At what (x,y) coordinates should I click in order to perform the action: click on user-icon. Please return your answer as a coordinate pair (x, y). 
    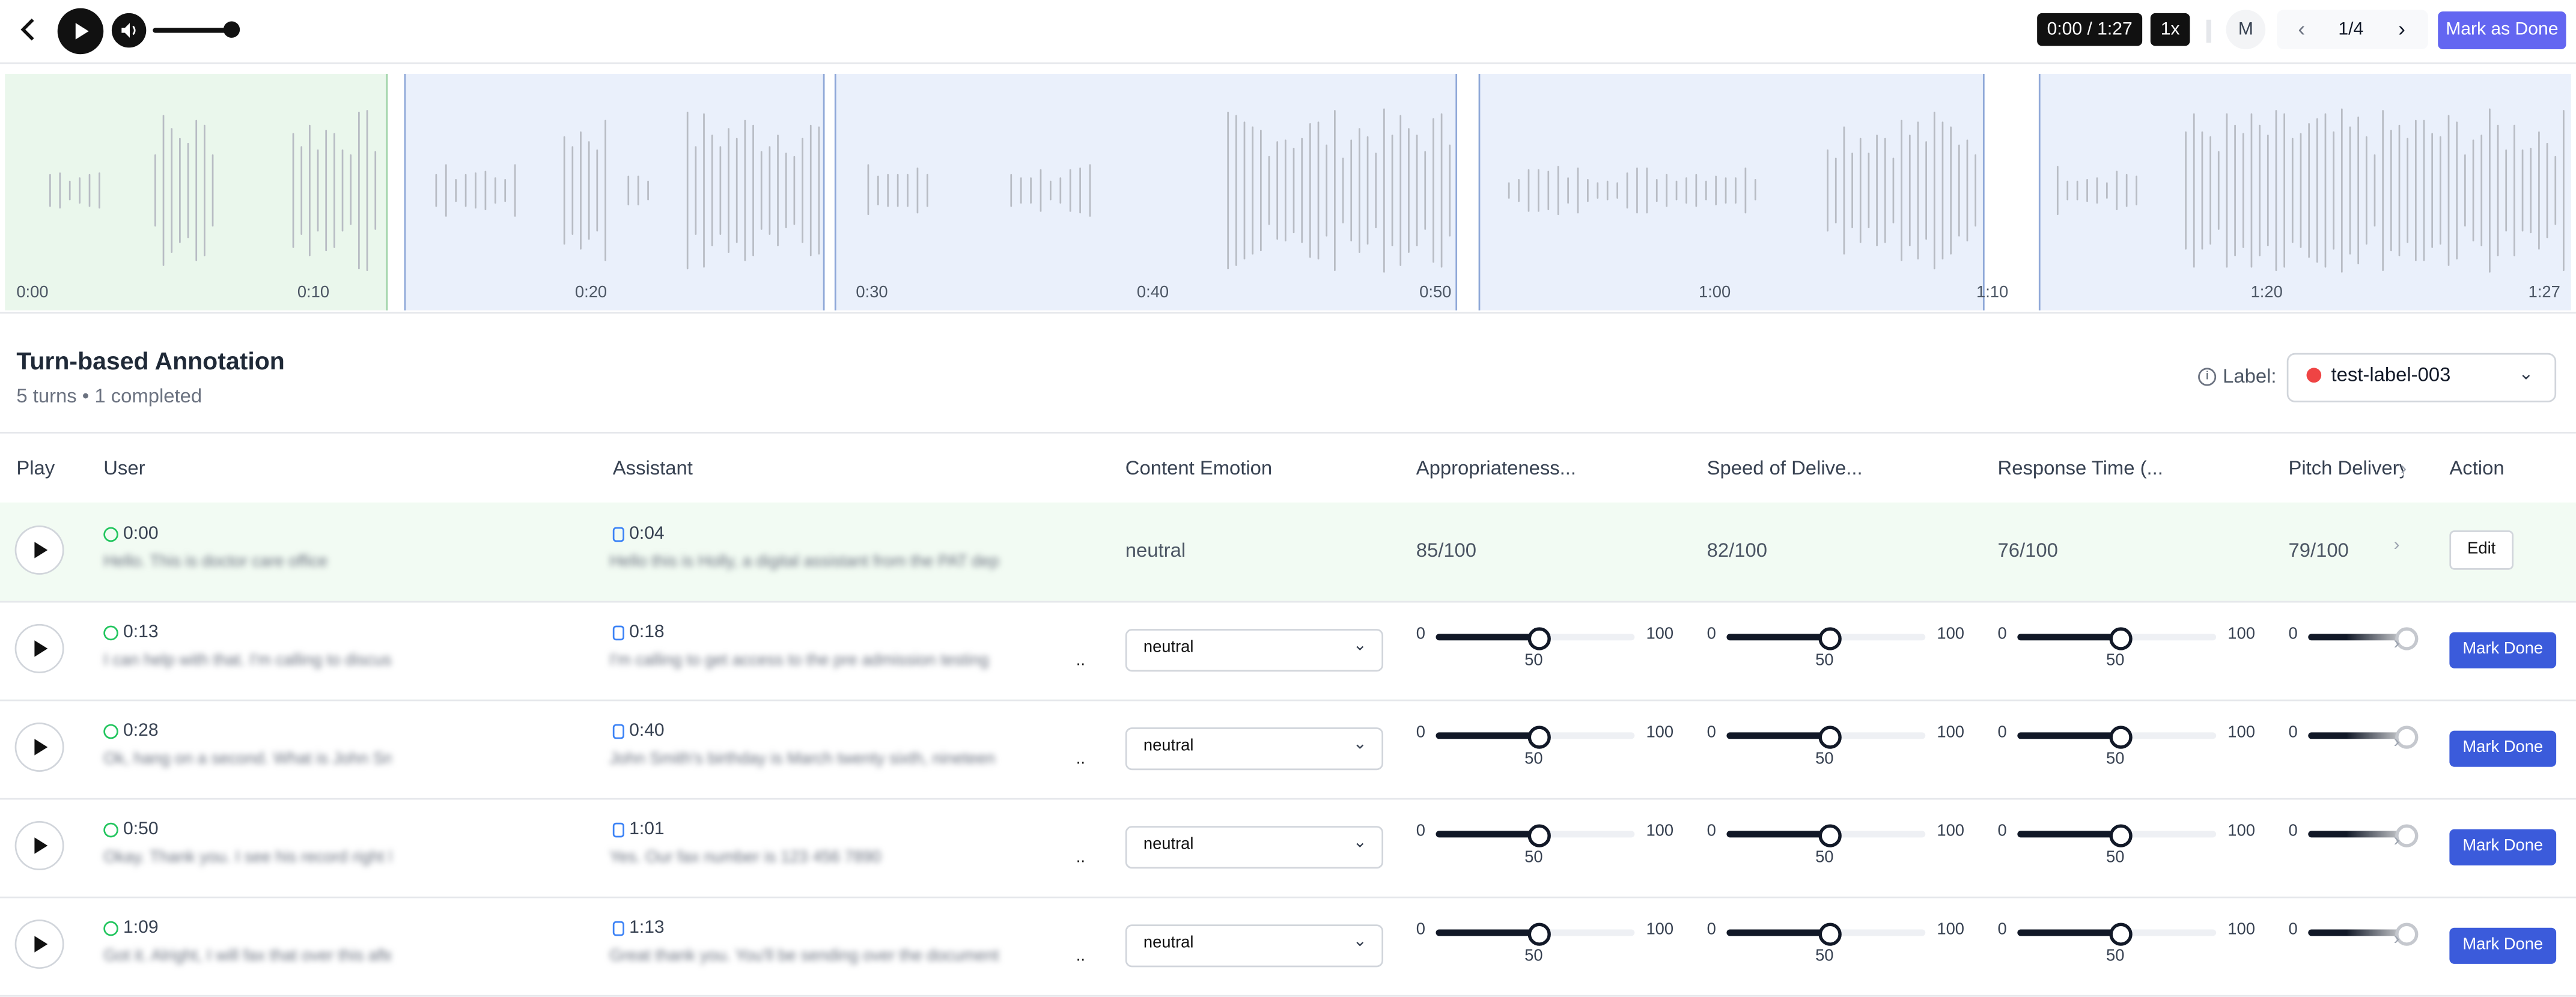
    Looking at the image, I should click on (110, 633).